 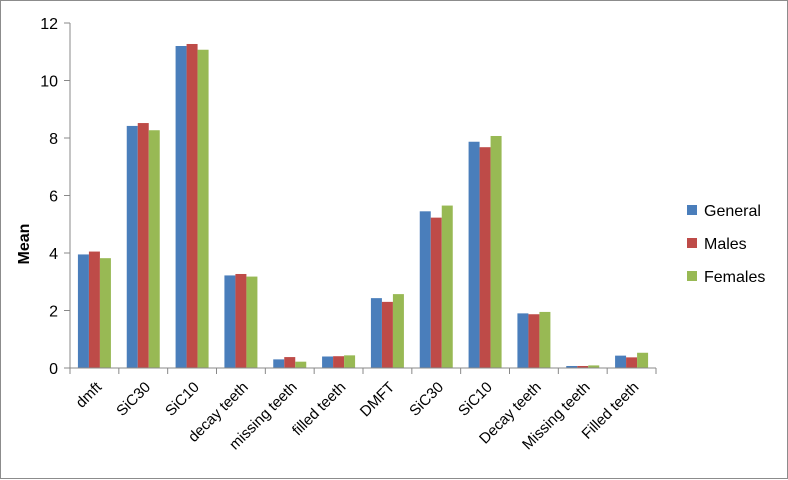 What do you see at coordinates (692, 243) in the screenshot?
I see `legend-swatch-males` at bounding box center [692, 243].